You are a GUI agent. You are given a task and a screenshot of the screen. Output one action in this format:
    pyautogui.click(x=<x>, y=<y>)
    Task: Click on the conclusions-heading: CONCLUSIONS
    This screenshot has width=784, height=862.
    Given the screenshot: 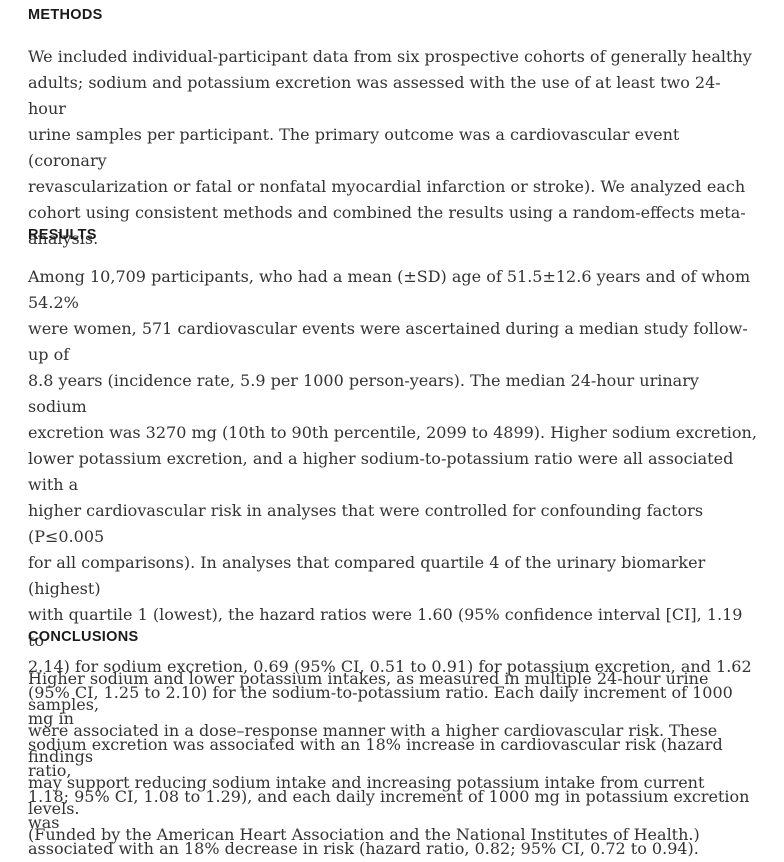 What is the action you would take?
    pyautogui.click(x=83, y=637)
    